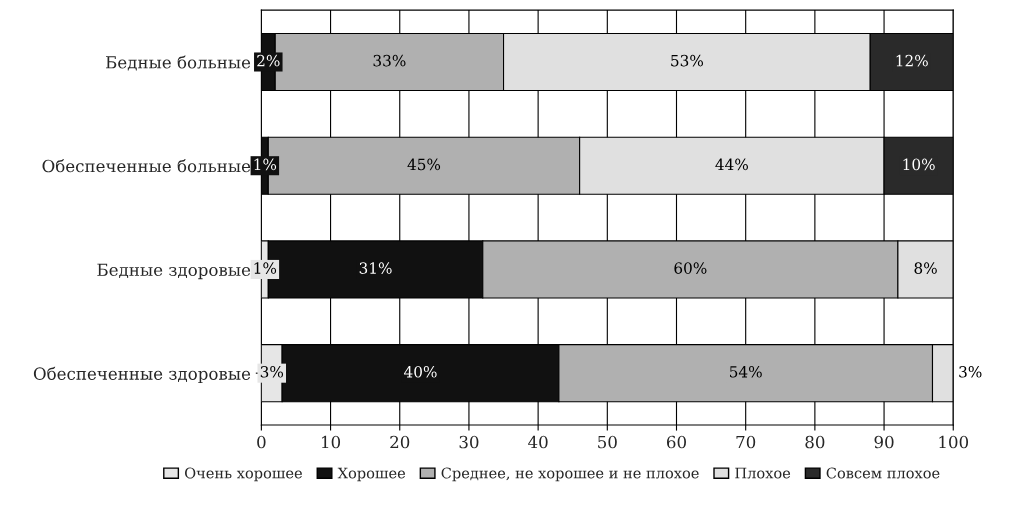 The height and width of the screenshot is (506, 1025). What do you see at coordinates (538, 442) in the screenshot?
I see `x-tick-label: 40` at bounding box center [538, 442].